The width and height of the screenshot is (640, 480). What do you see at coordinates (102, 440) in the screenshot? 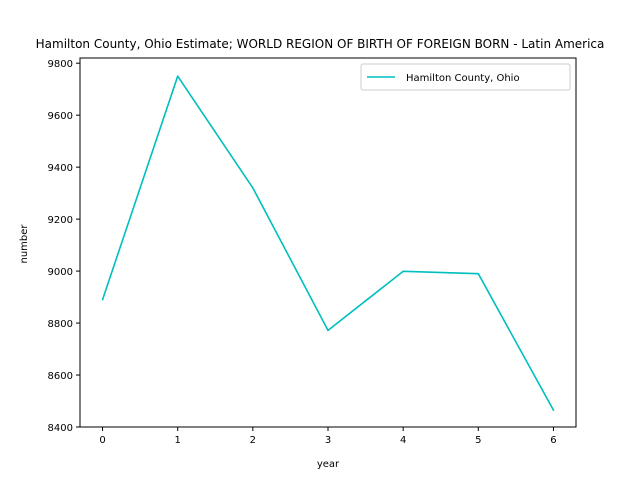
I see `x-tick-label: 0` at bounding box center [102, 440].